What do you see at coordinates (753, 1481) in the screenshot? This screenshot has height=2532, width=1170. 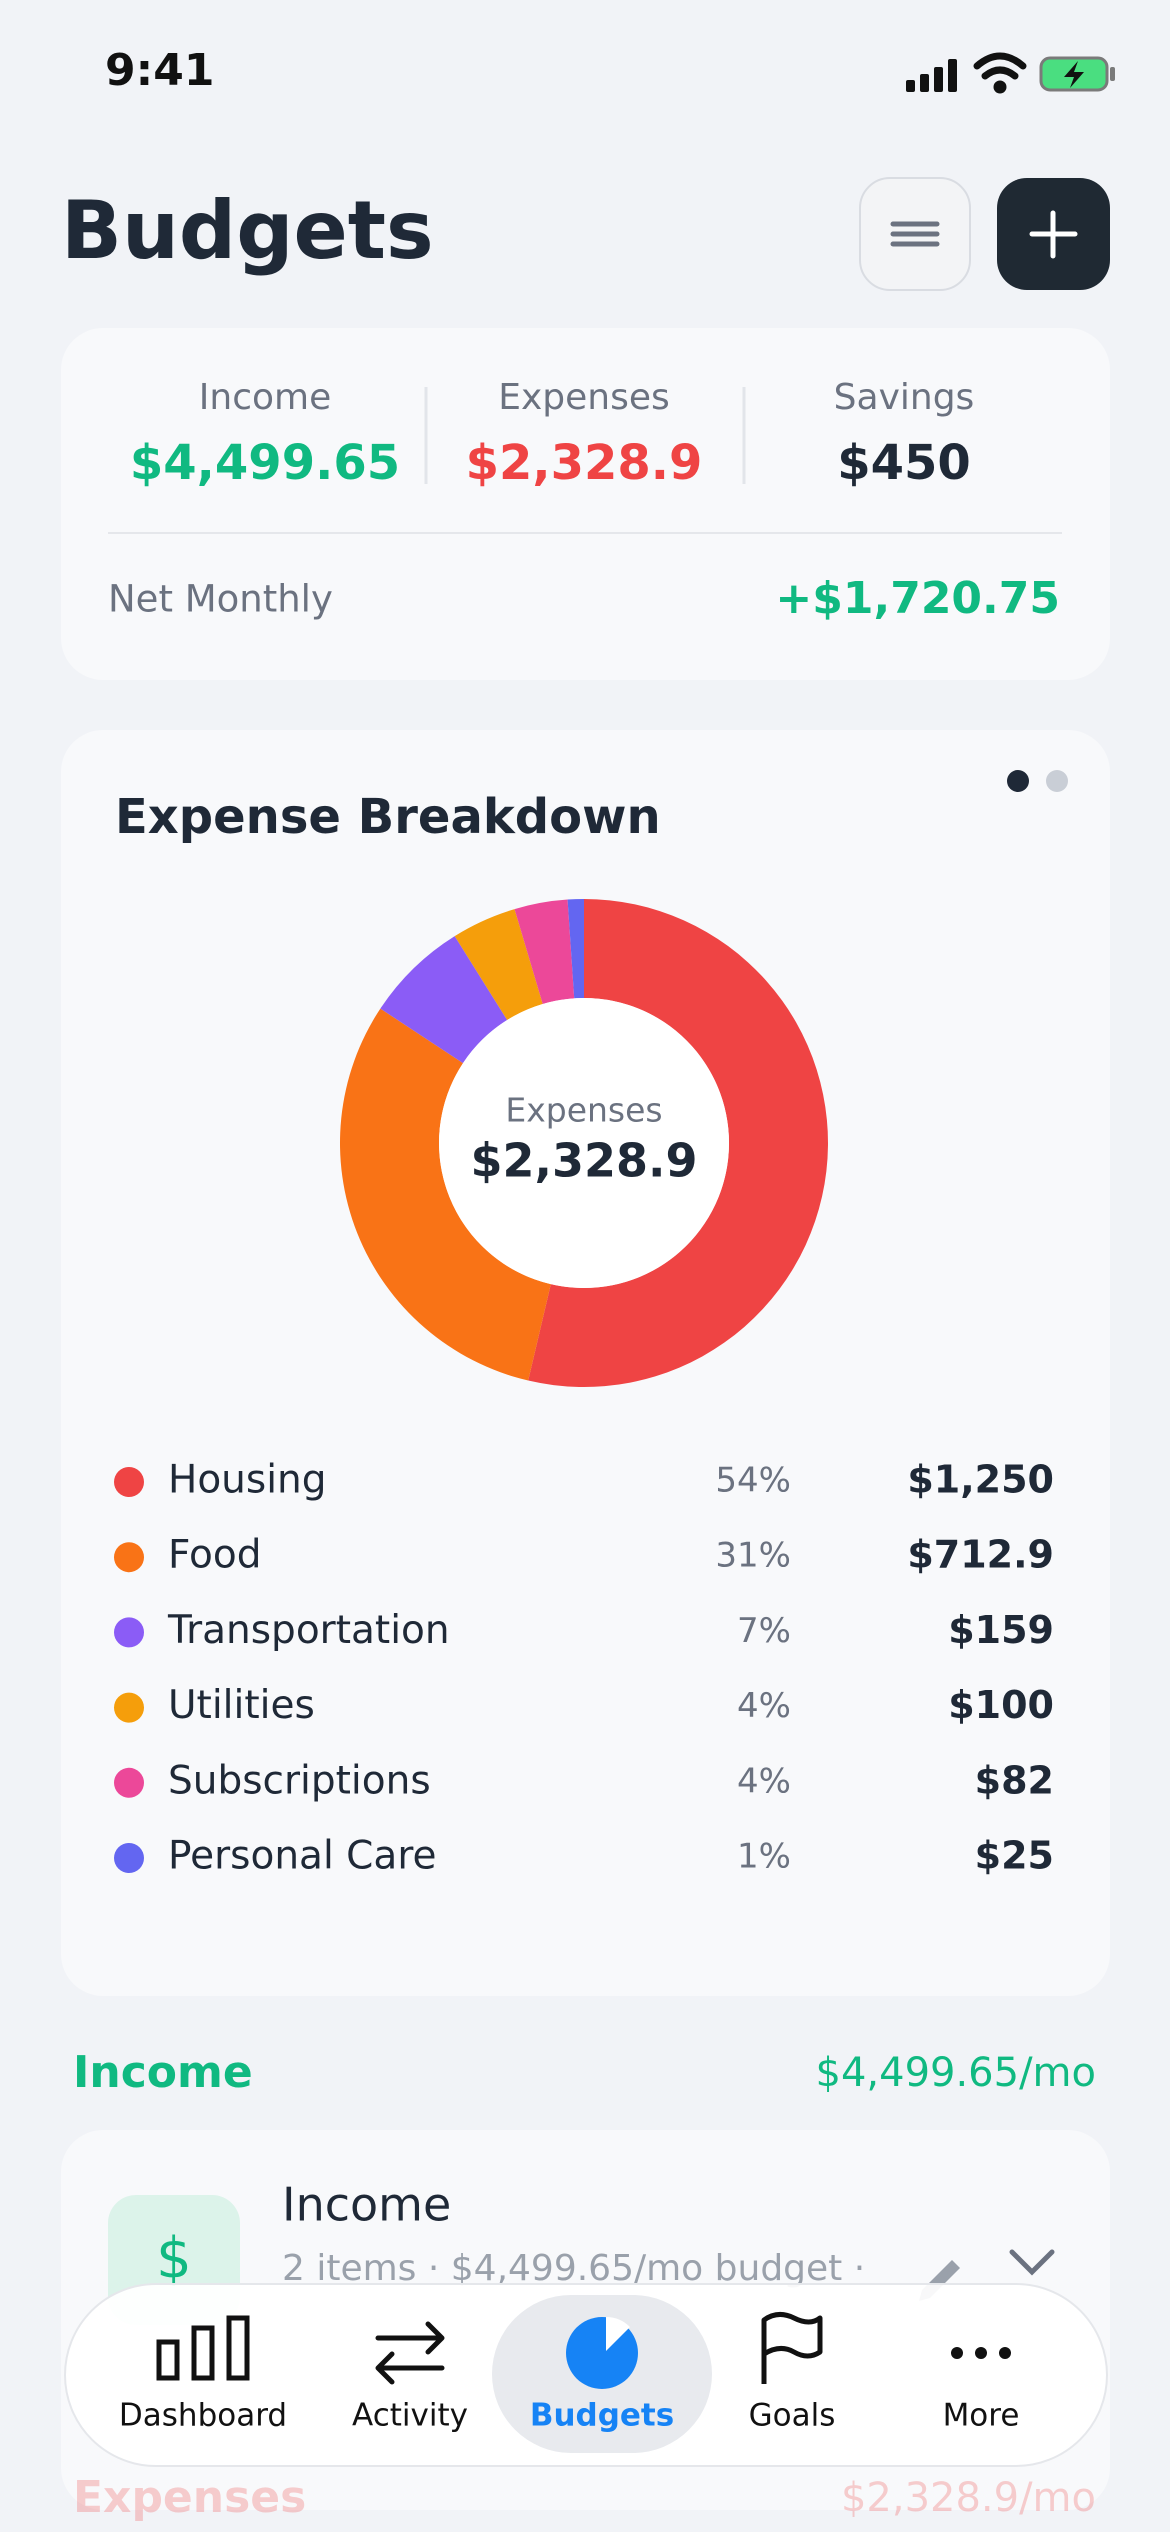 I see `legend-percent: 54%` at bounding box center [753, 1481].